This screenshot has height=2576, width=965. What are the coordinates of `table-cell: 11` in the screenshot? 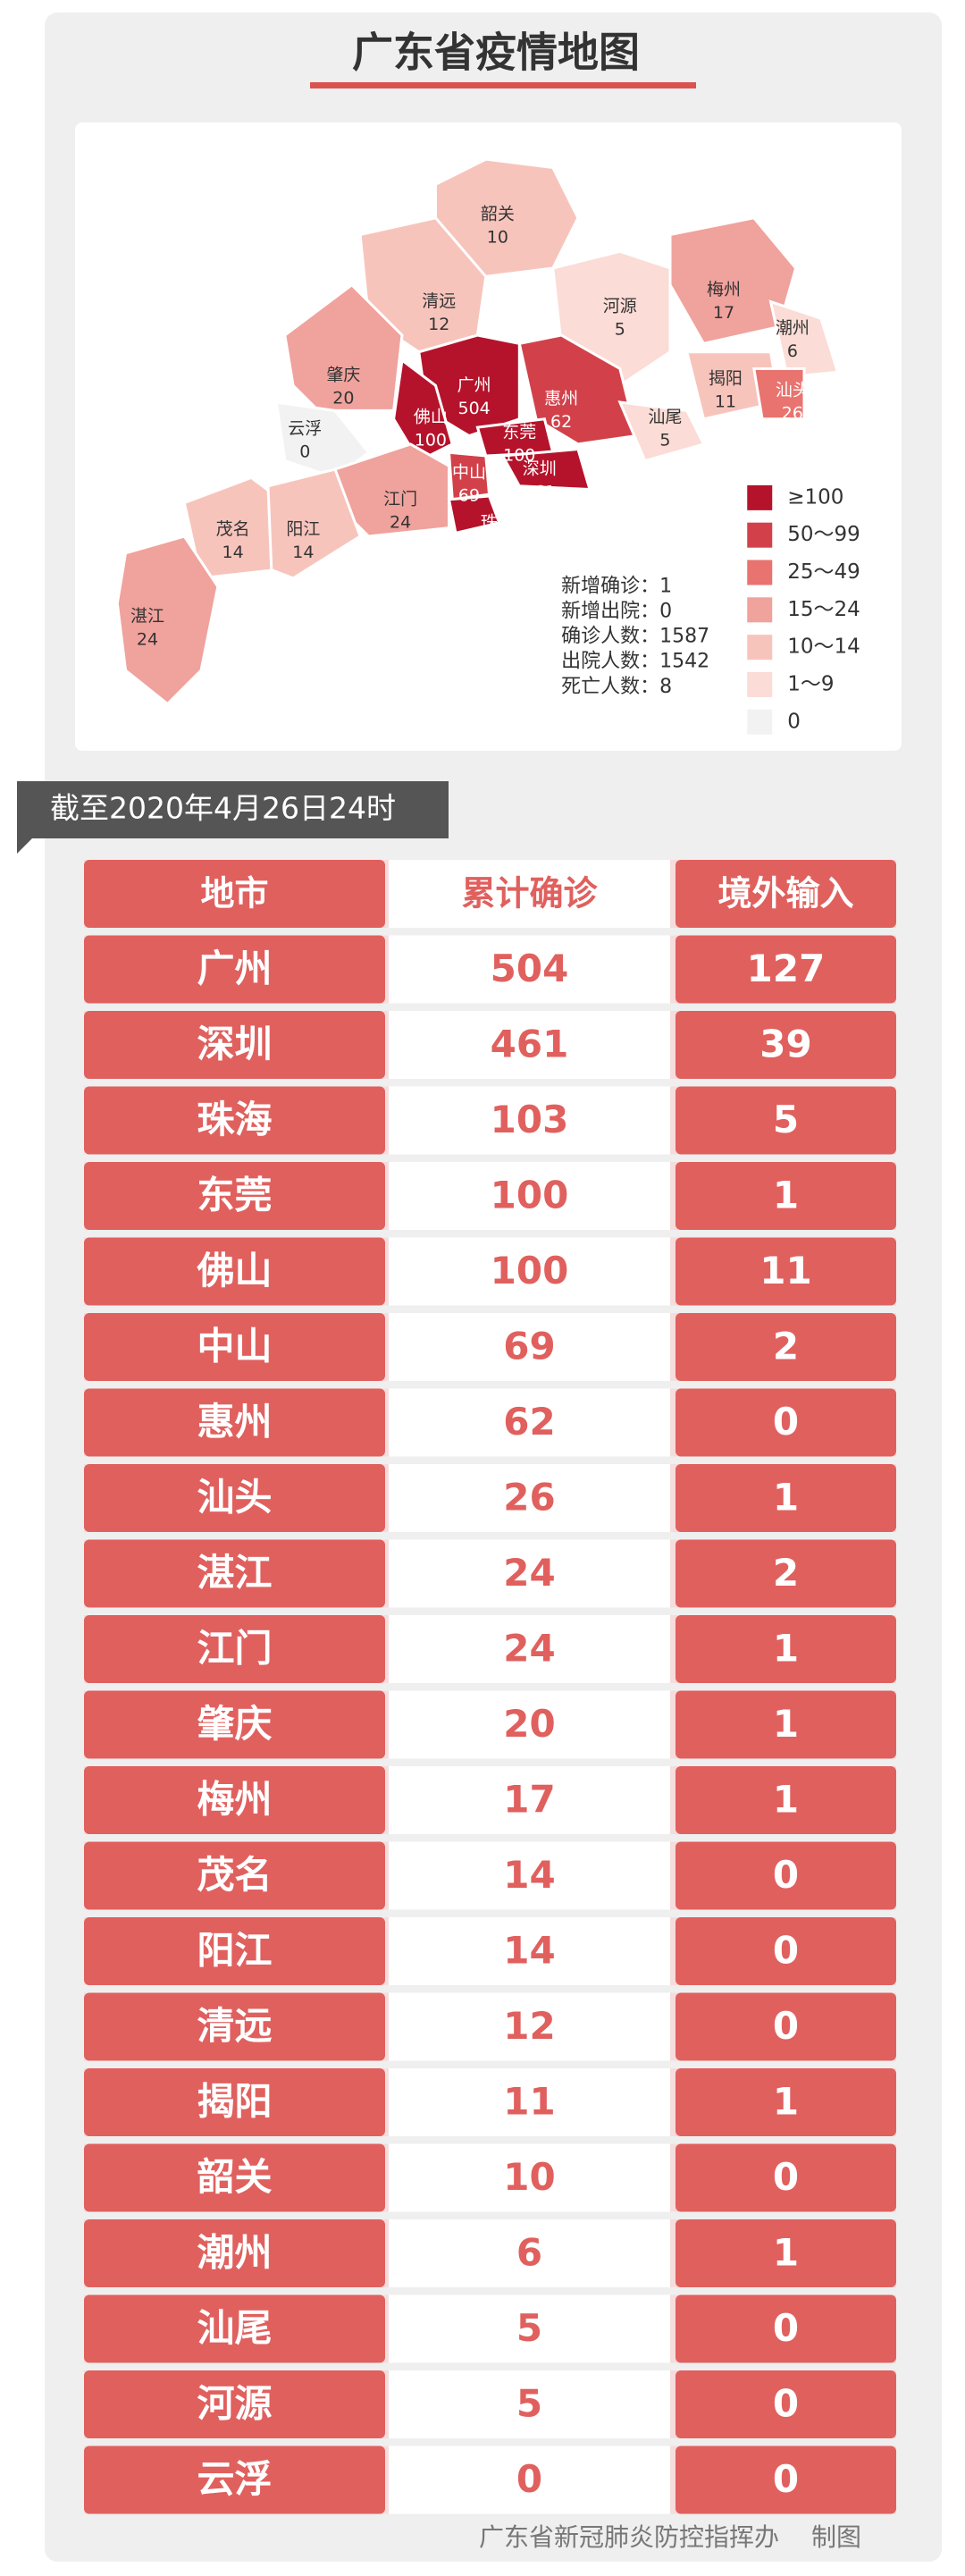 It's located at (529, 2102).